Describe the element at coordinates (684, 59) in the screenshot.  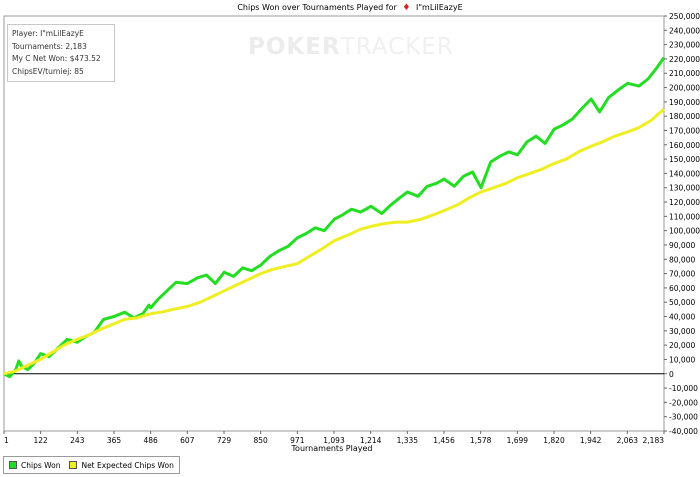
I see `y-tick-label: 220,000` at that location.